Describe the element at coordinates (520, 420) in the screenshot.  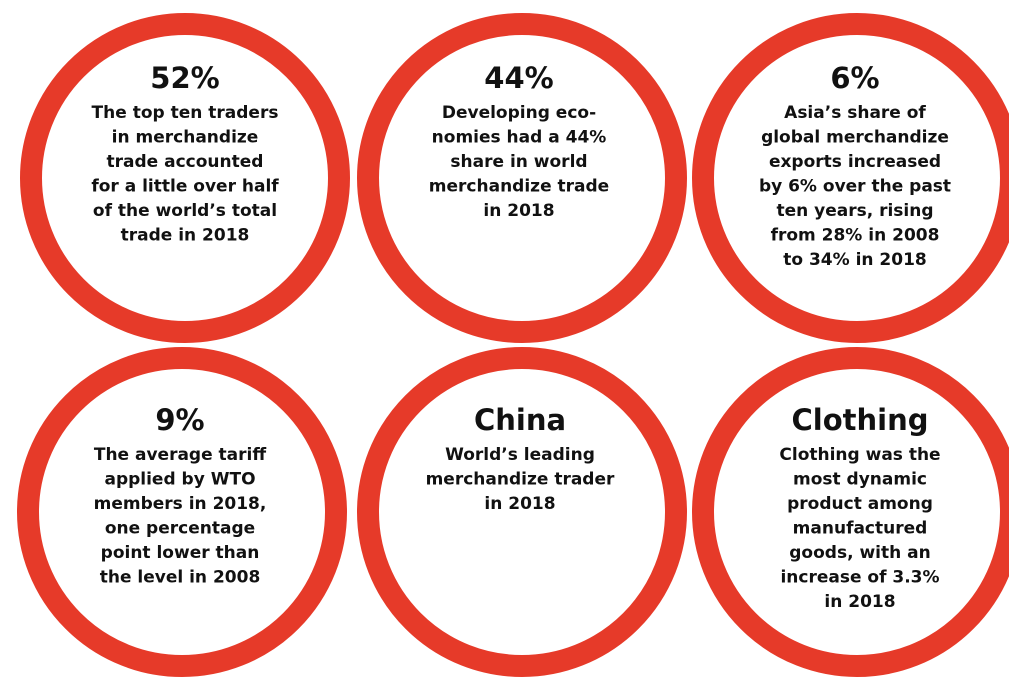
I see `headline: China` at that location.